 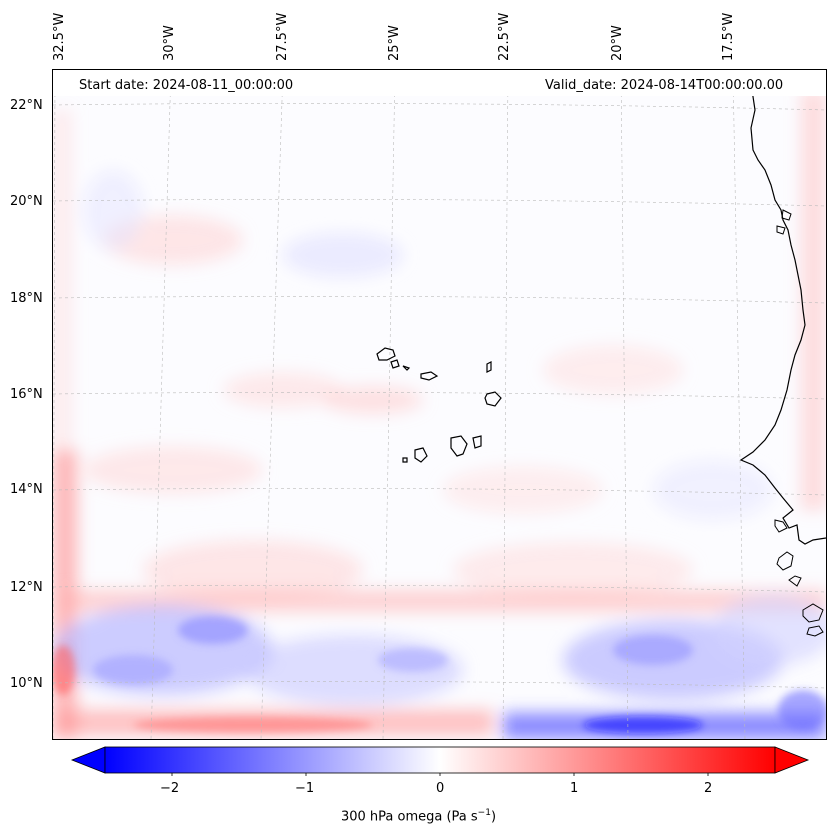 What do you see at coordinates (708, 788) in the screenshot?
I see `colorbar-tick-label: 2` at bounding box center [708, 788].